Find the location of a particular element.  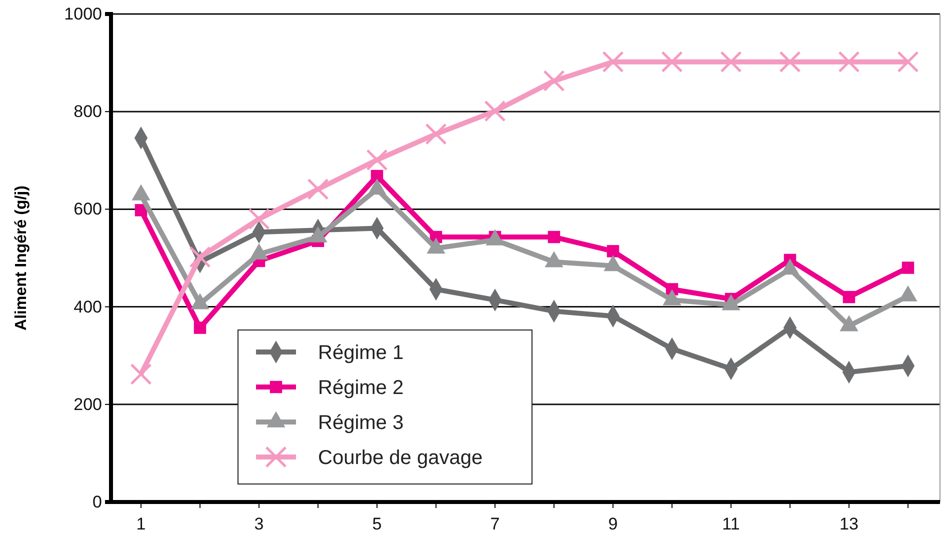

y-tick-label: 400 is located at coordinates (88, 306).